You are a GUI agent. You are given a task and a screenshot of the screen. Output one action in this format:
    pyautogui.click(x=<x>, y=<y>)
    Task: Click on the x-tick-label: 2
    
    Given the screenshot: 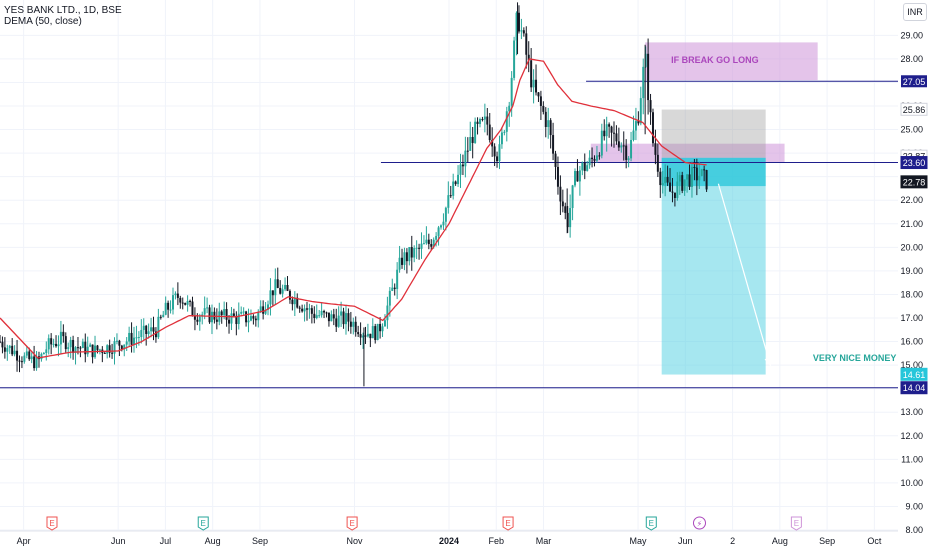 What is the action you would take?
    pyautogui.click(x=732, y=541)
    